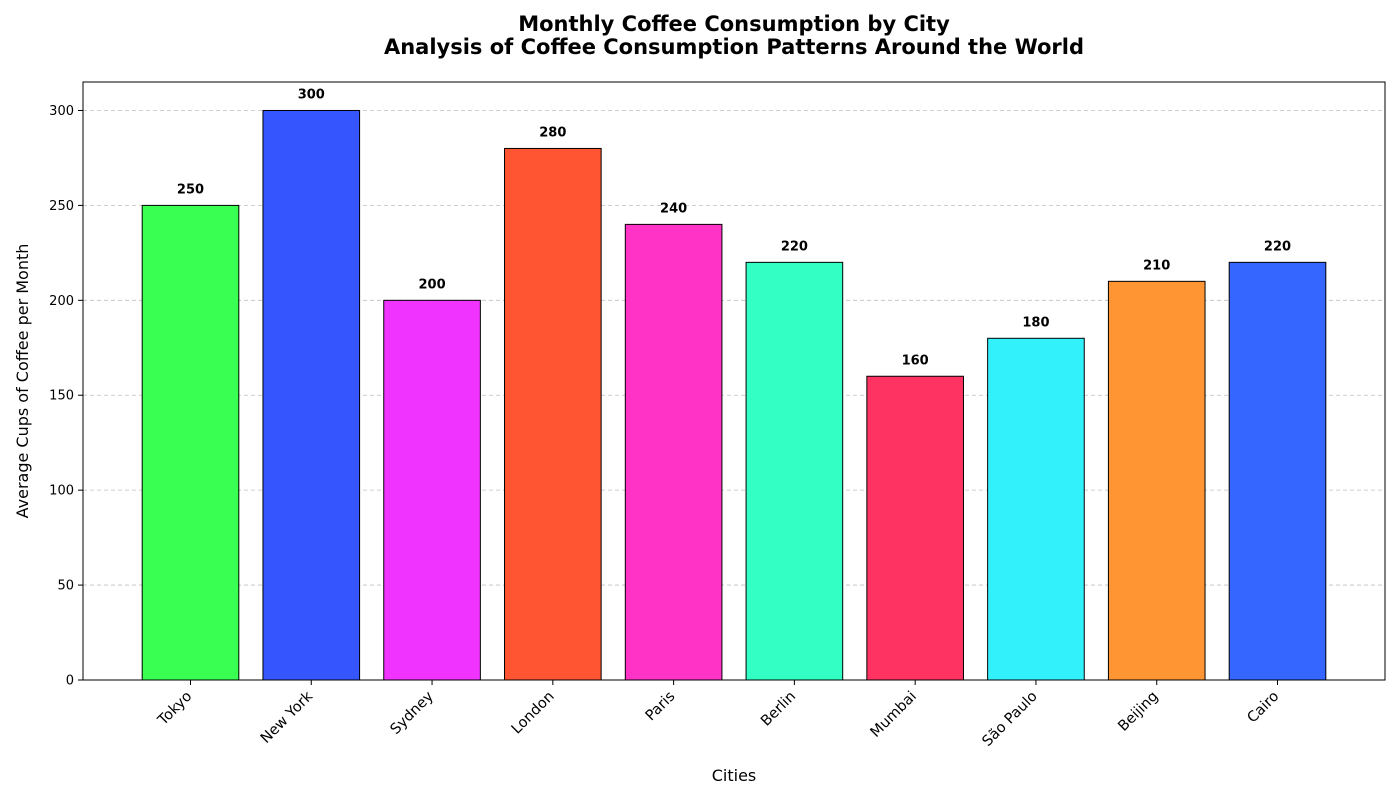  What do you see at coordinates (734, 775) in the screenshot?
I see `x-axis-label: Cities` at bounding box center [734, 775].